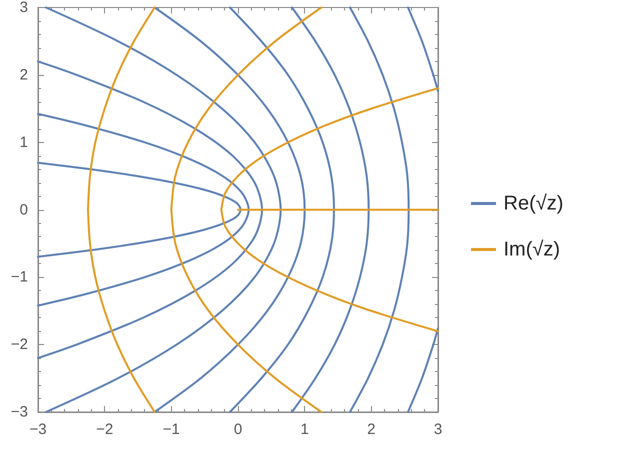 The height and width of the screenshot is (453, 631). I want to click on x-tick-label: −1, so click(171, 429).